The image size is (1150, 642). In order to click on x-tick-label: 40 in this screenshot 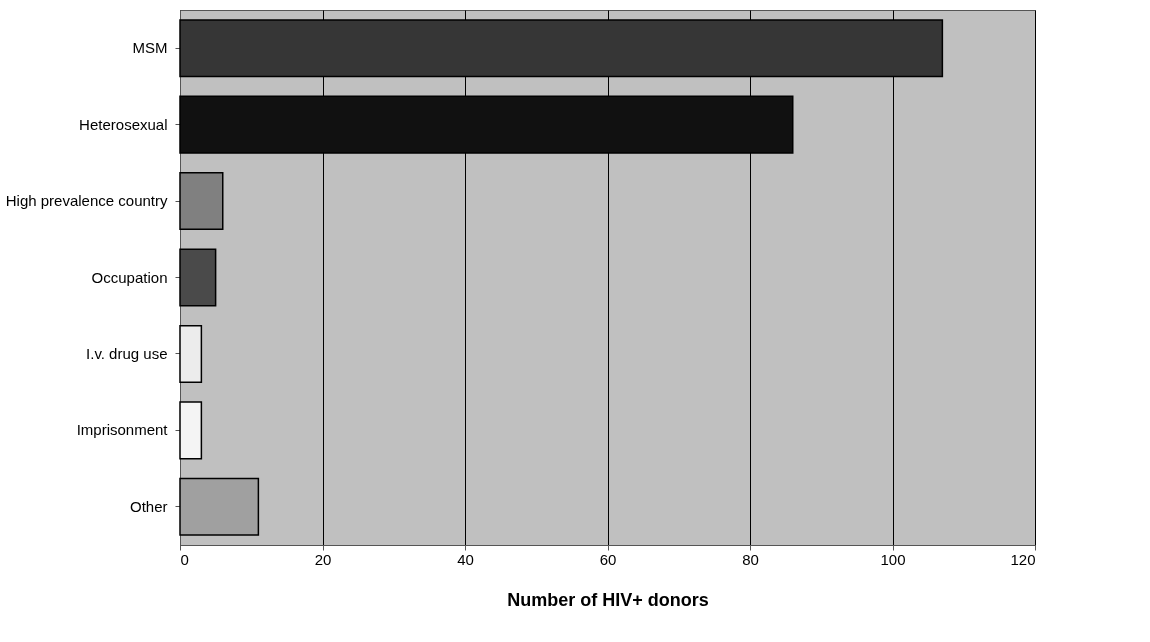, I will do `click(465, 559)`.